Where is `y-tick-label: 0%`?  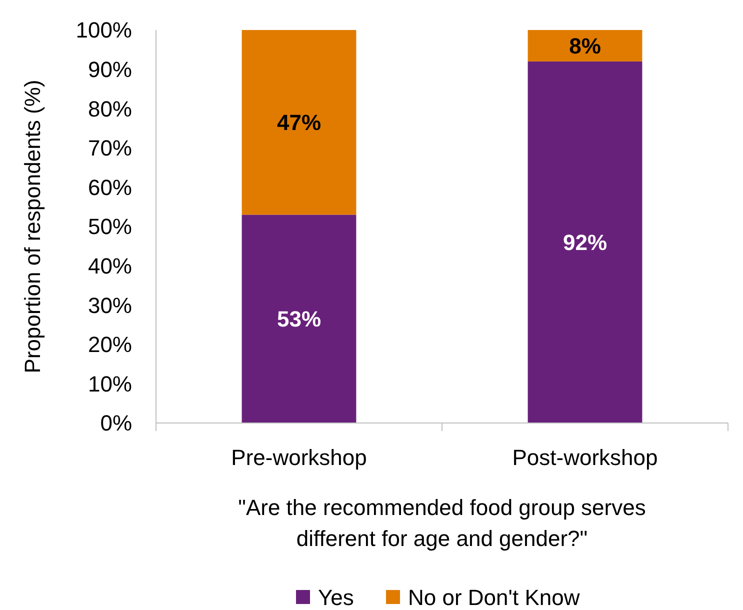 y-tick-label: 0% is located at coordinates (116, 423).